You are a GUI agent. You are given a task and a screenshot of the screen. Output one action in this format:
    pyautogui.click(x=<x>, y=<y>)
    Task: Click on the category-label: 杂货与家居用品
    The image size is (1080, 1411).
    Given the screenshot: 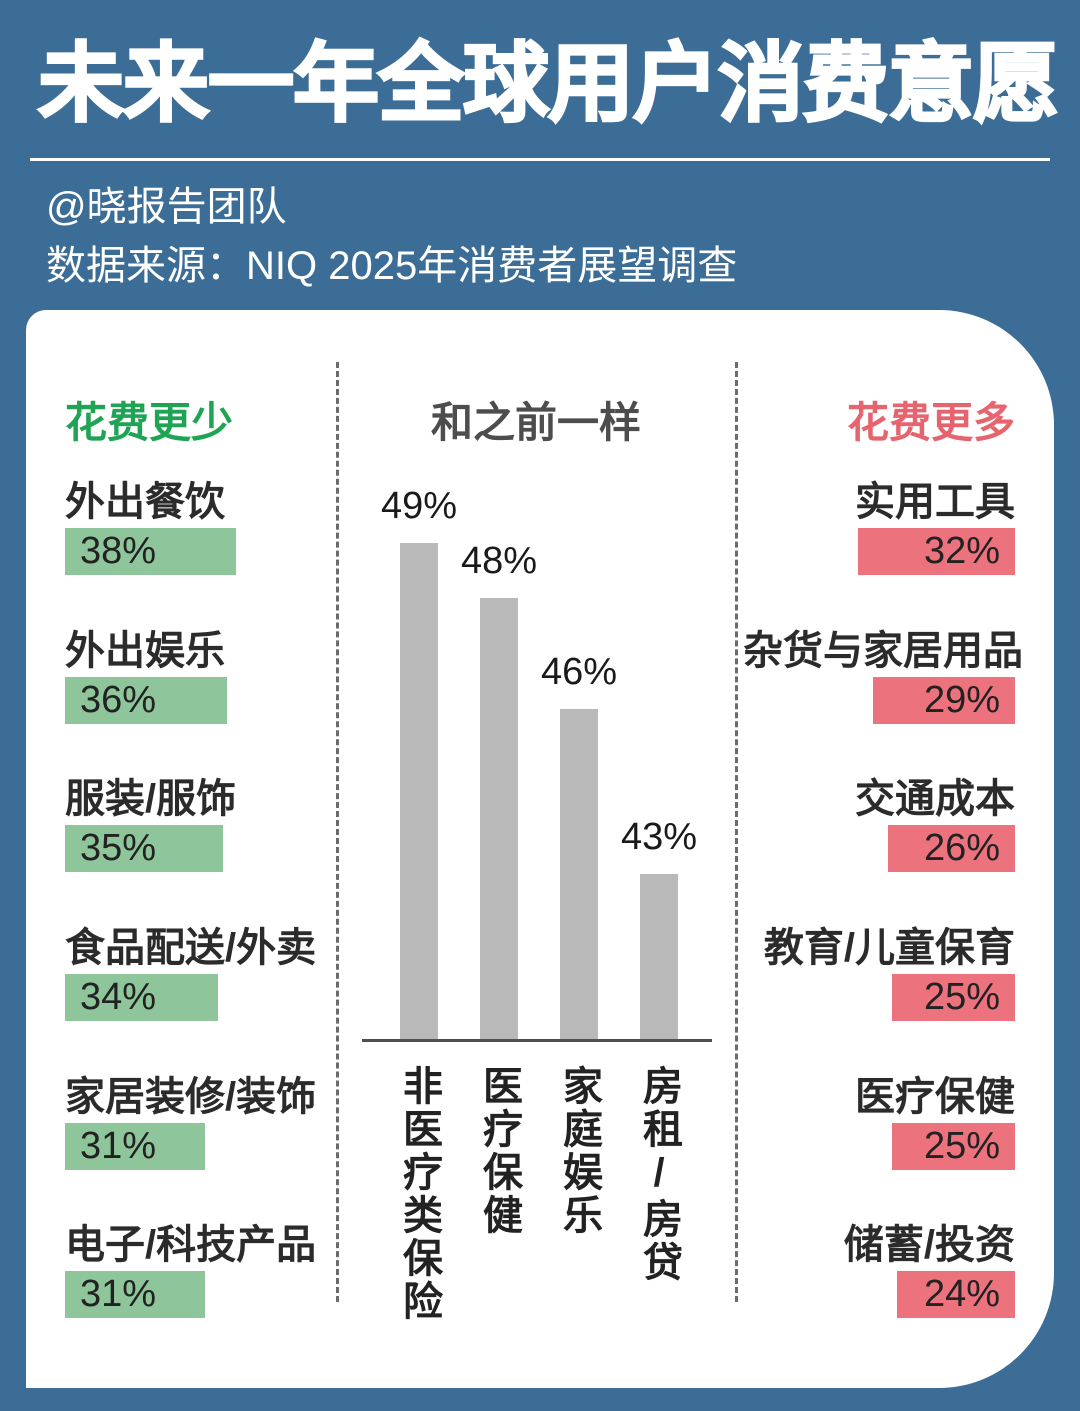 What is the action you would take?
    pyautogui.click(x=883, y=651)
    